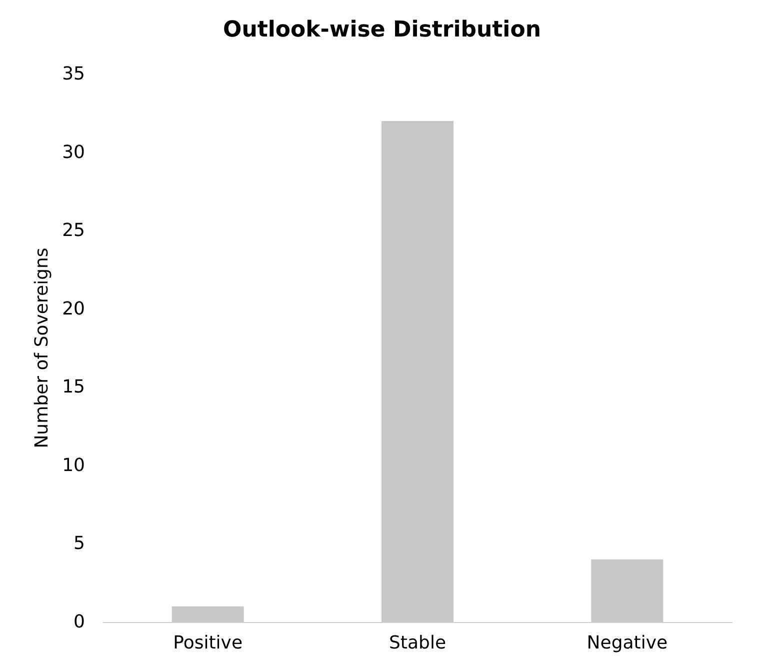  I want to click on y-tick-label: 15, so click(73, 387).